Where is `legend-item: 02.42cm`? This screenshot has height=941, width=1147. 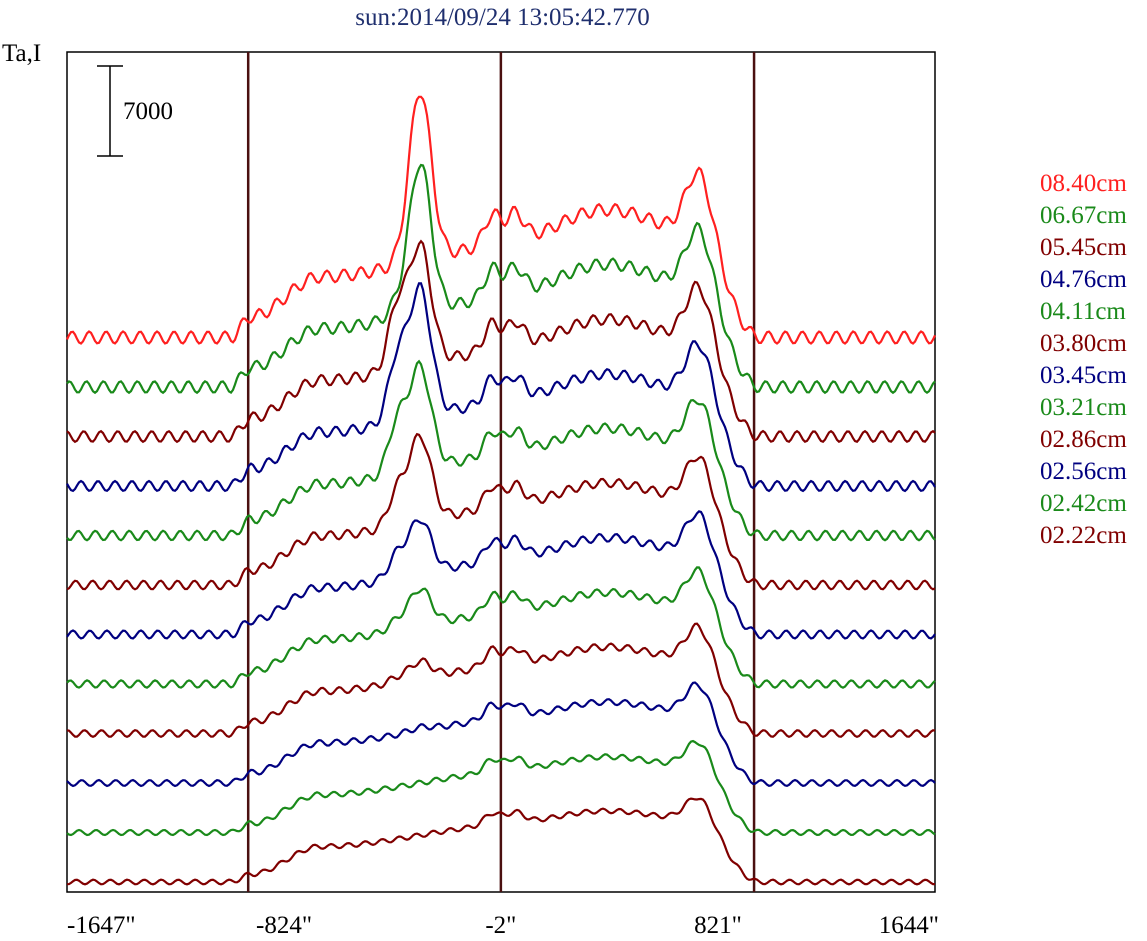 legend-item: 02.42cm is located at coordinates (1083, 503).